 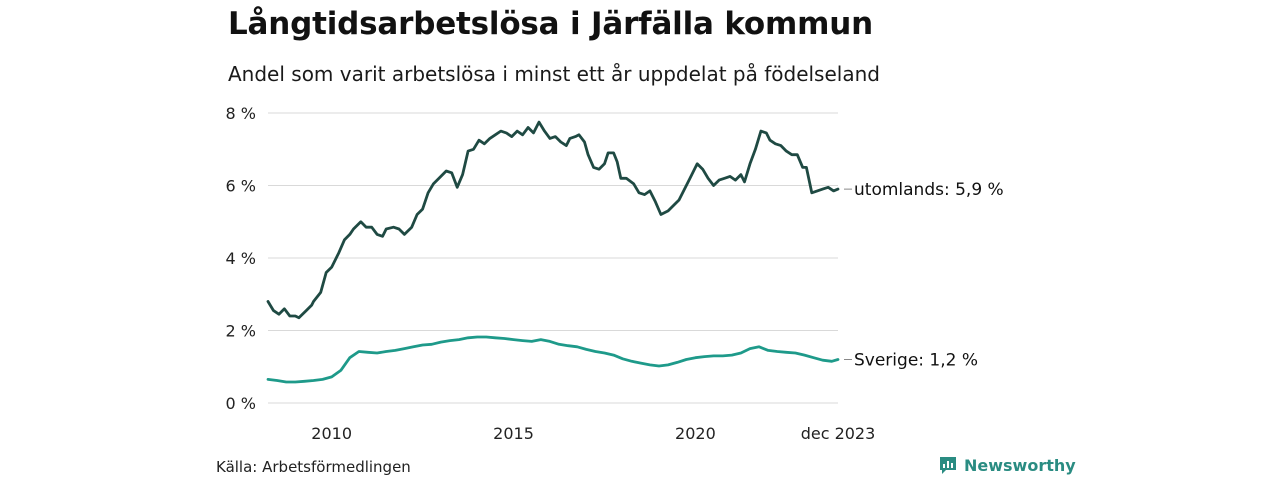 What do you see at coordinates (241, 113) in the screenshot?
I see `y-tick-label: 8 %` at bounding box center [241, 113].